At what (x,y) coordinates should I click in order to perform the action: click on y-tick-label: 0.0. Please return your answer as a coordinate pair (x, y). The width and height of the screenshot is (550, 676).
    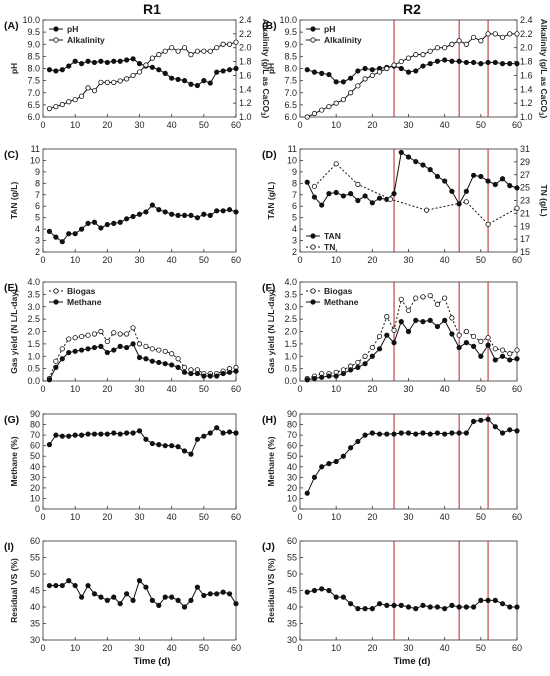
    Looking at the image, I should click on (290, 381).